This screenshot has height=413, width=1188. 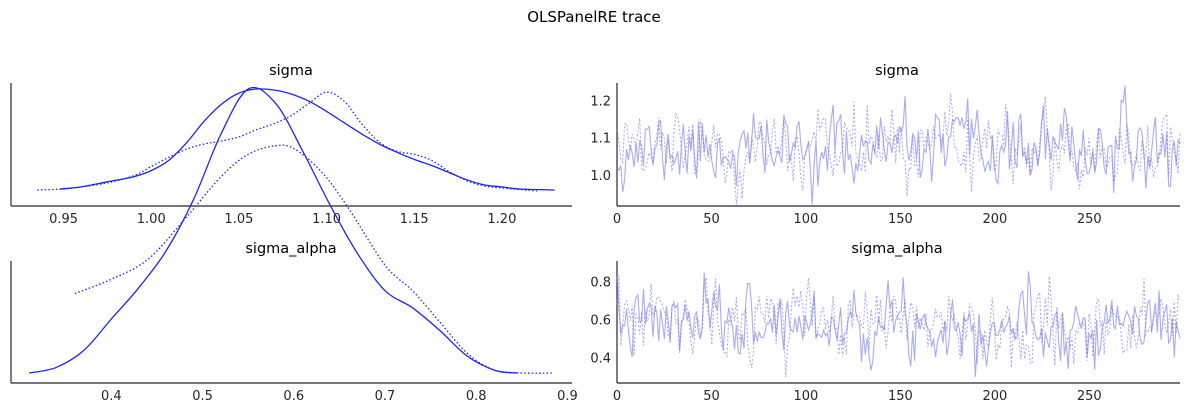 What do you see at coordinates (600, 282) in the screenshot?
I see `y-tick-label: 0.8` at bounding box center [600, 282].